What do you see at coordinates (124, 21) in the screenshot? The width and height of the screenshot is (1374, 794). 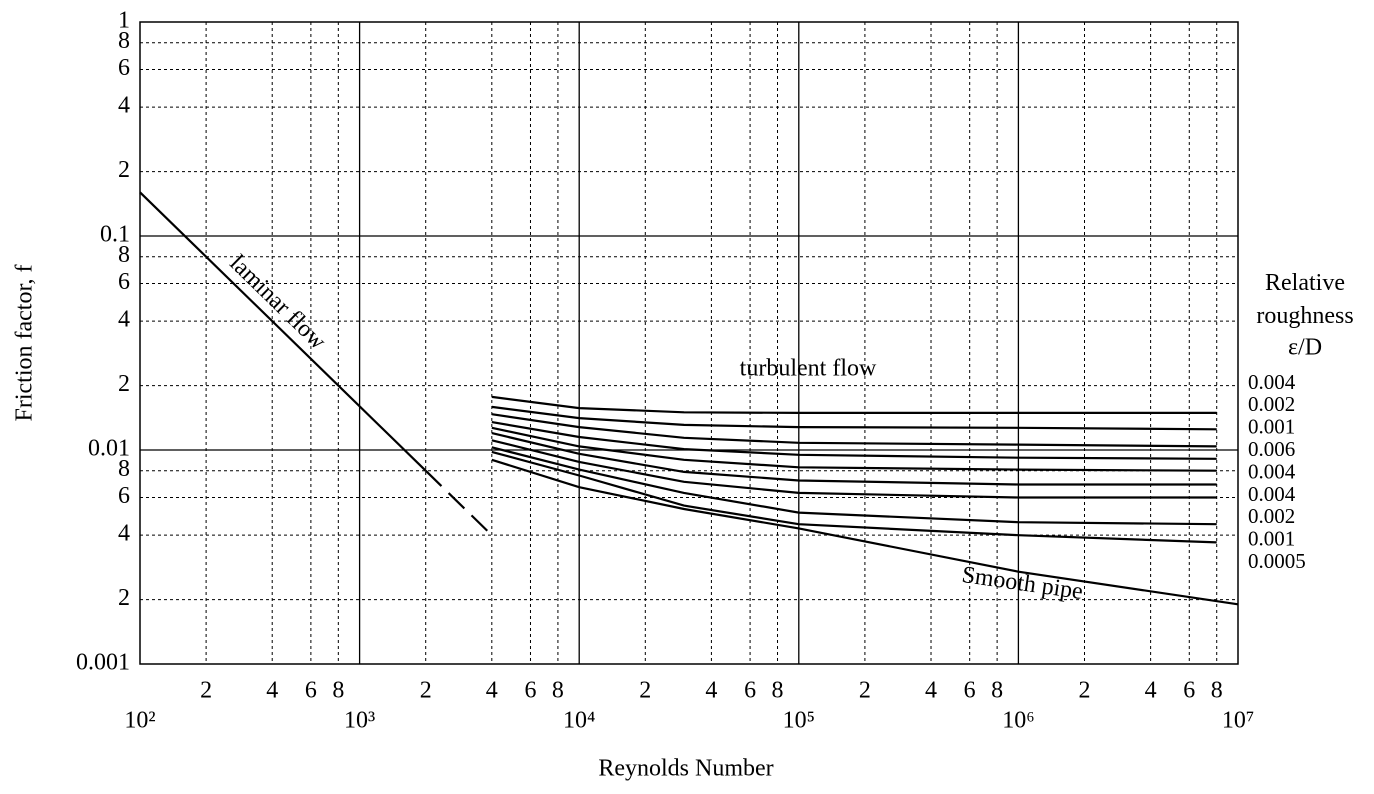 I see `y-tick-label: 1` at bounding box center [124, 21].